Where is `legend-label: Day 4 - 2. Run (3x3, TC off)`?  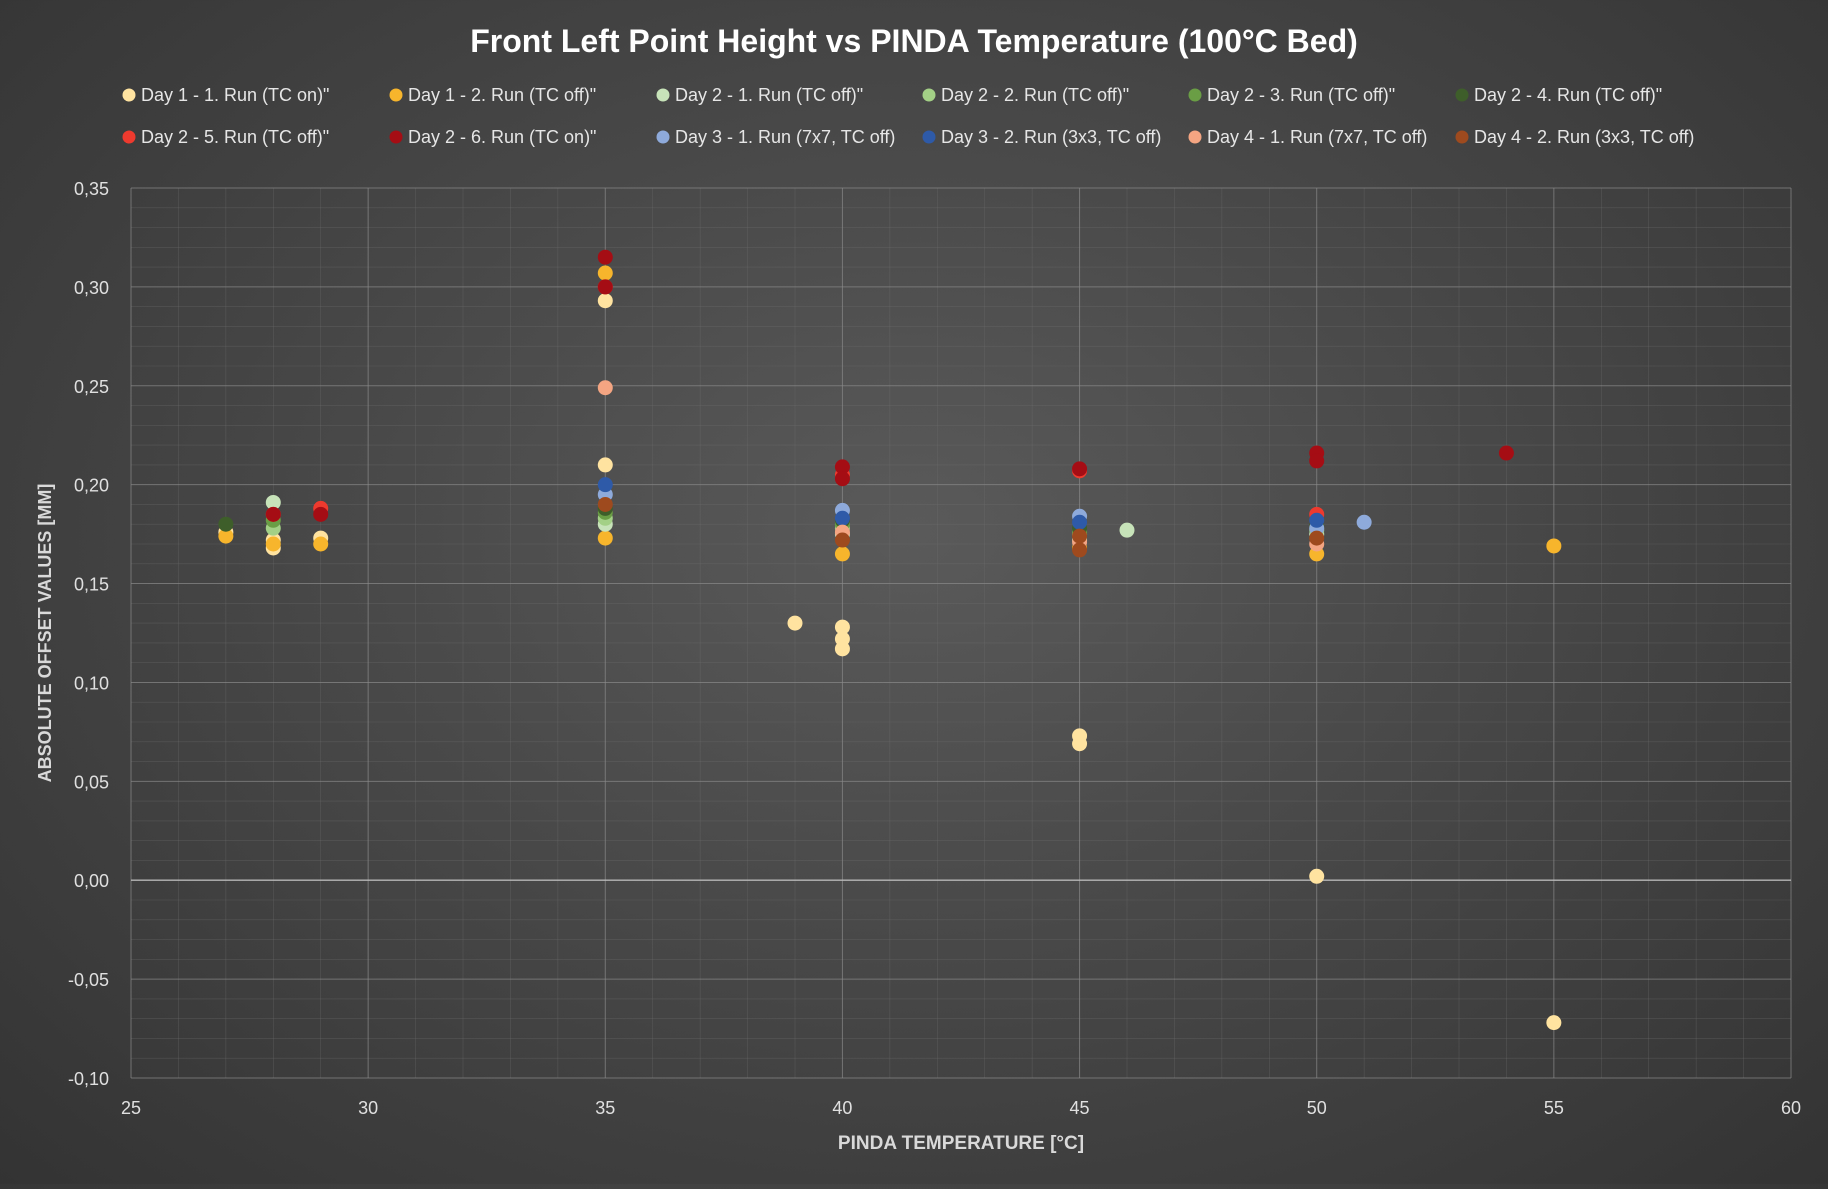
legend-label: Day 4 - 2. Run (3x3, TC off) is located at coordinates (1584, 137).